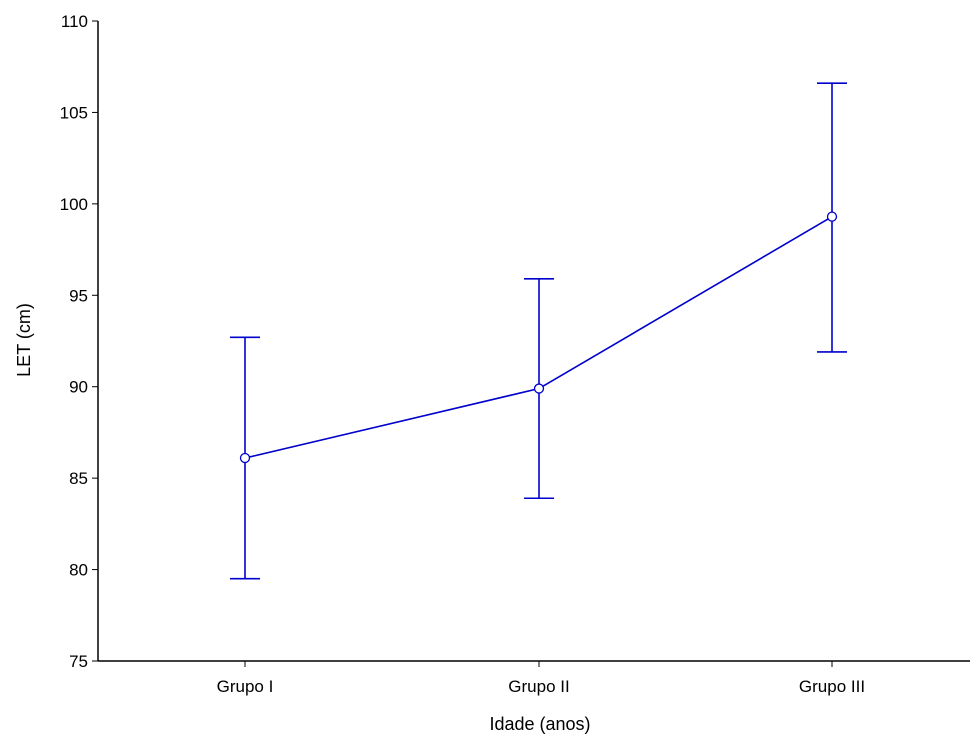 The height and width of the screenshot is (740, 973). Describe the element at coordinates (538, 686) in the screenshot. I see `x-tick-label: Grupo II` at that location.